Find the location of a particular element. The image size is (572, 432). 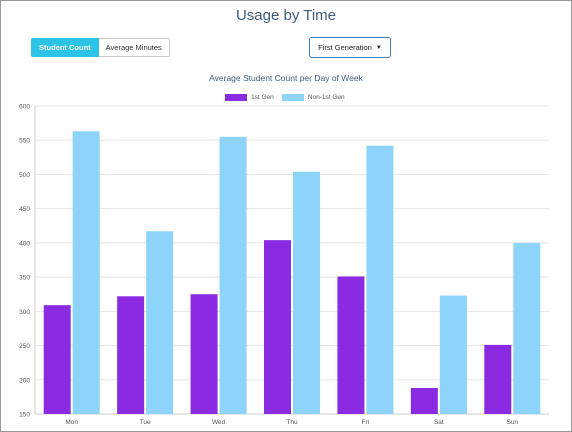

chart-legend: 1st Gen Non-1st Gen is located at coordinates (289, 97).